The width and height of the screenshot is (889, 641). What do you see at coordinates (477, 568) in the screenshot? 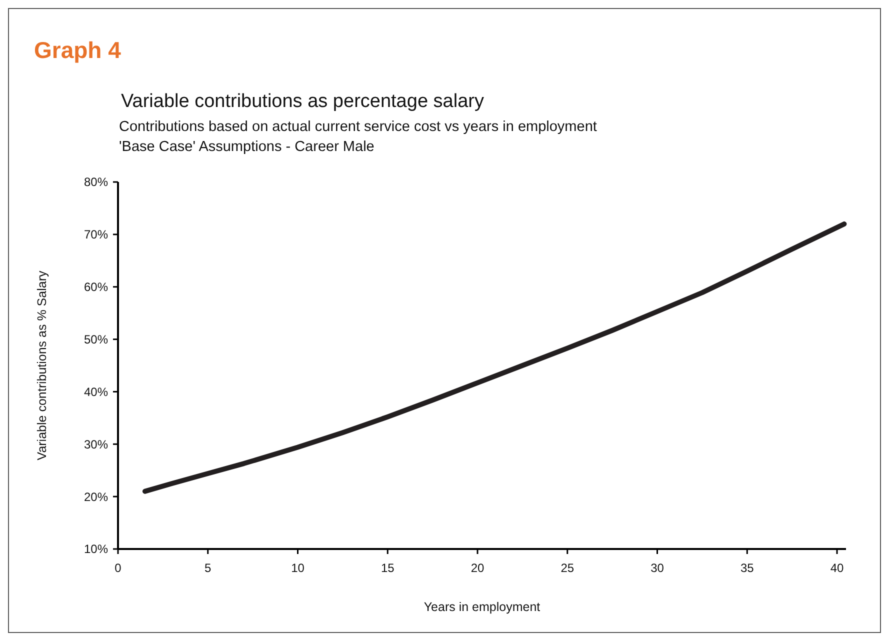
I see `x-tick-label: 20` at bounding box center [477, 568].